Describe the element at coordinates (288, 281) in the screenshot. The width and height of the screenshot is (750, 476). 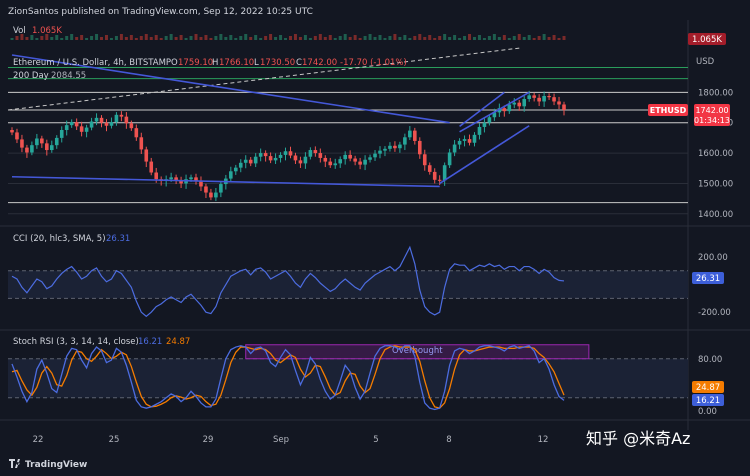
I see `cci-line` at that location.